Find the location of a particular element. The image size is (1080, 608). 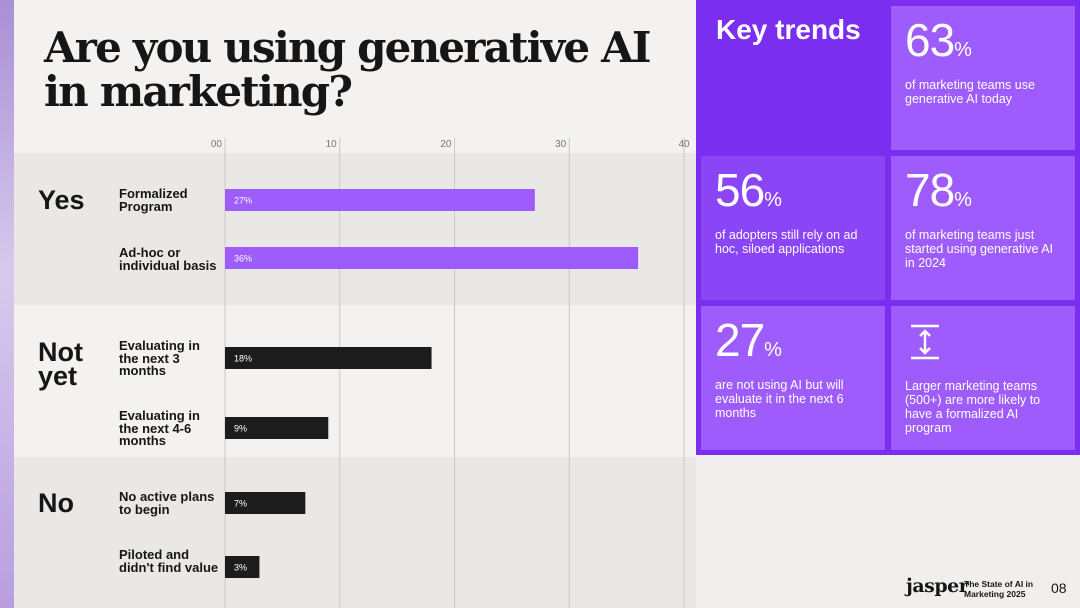

bar-label-2-1: 3% is located at coordinates (240, 568).